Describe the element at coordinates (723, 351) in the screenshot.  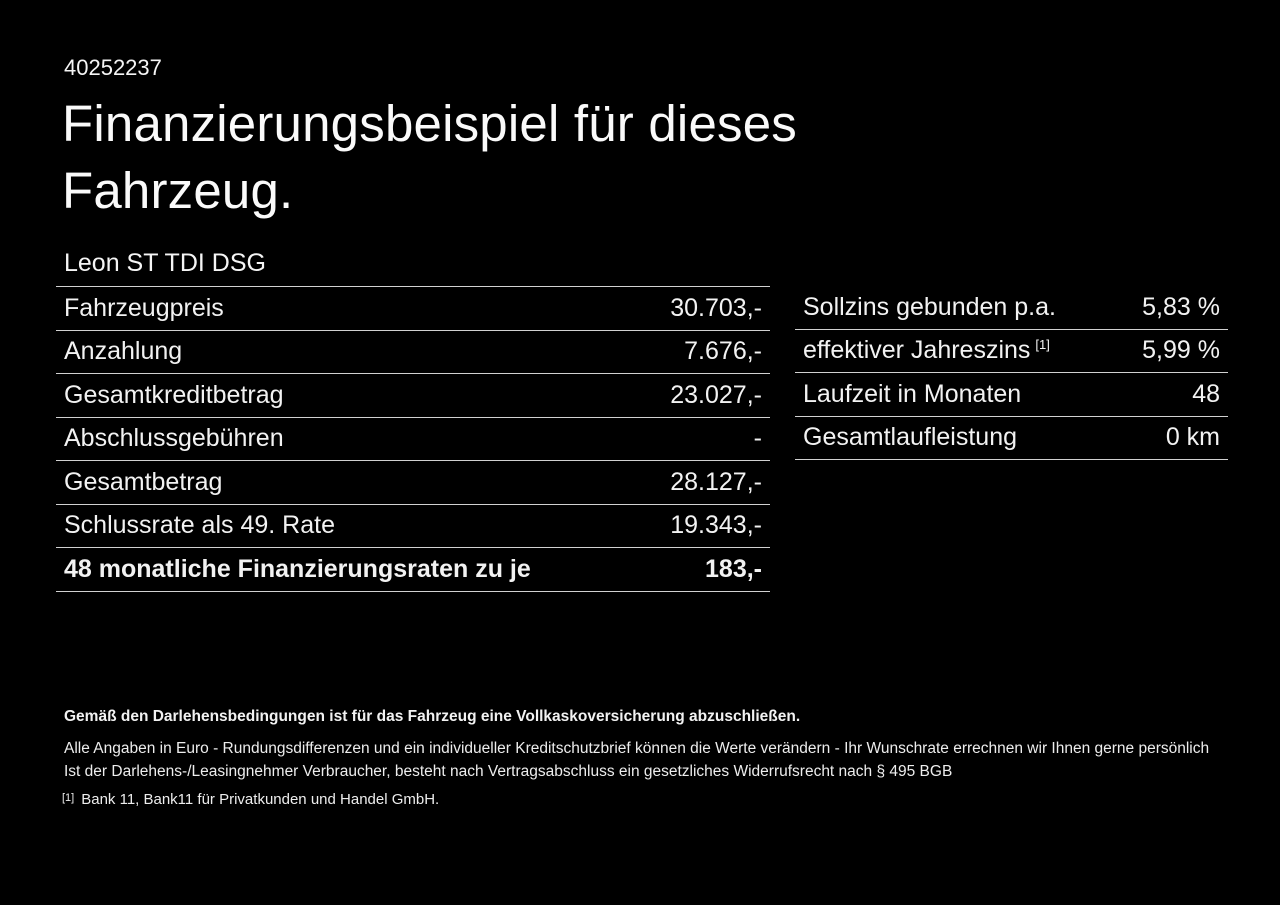
I see `row-value: 7.676,-` at that location.